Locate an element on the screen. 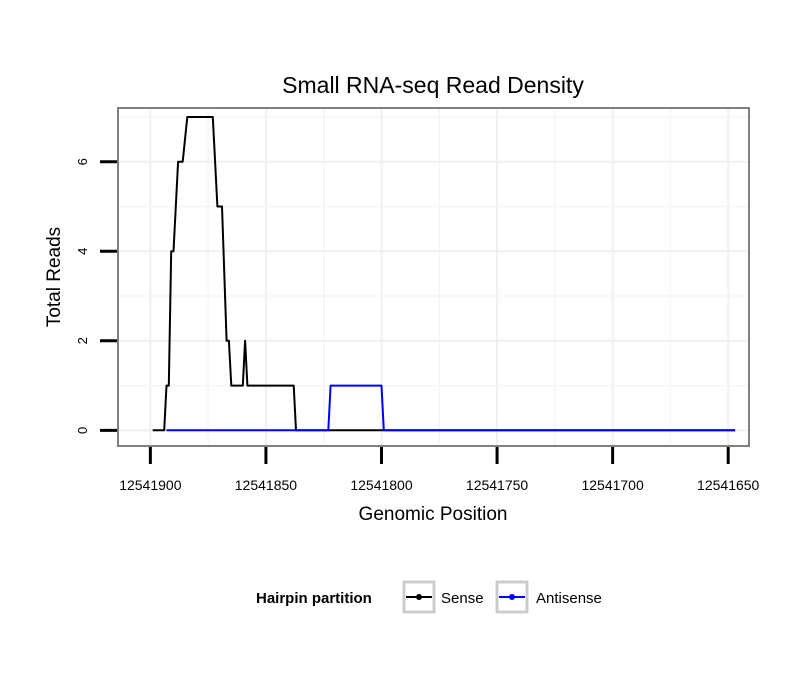 The image size is (810, 690). x-tick-label: 12541850 is located at coordinates (266, 485).